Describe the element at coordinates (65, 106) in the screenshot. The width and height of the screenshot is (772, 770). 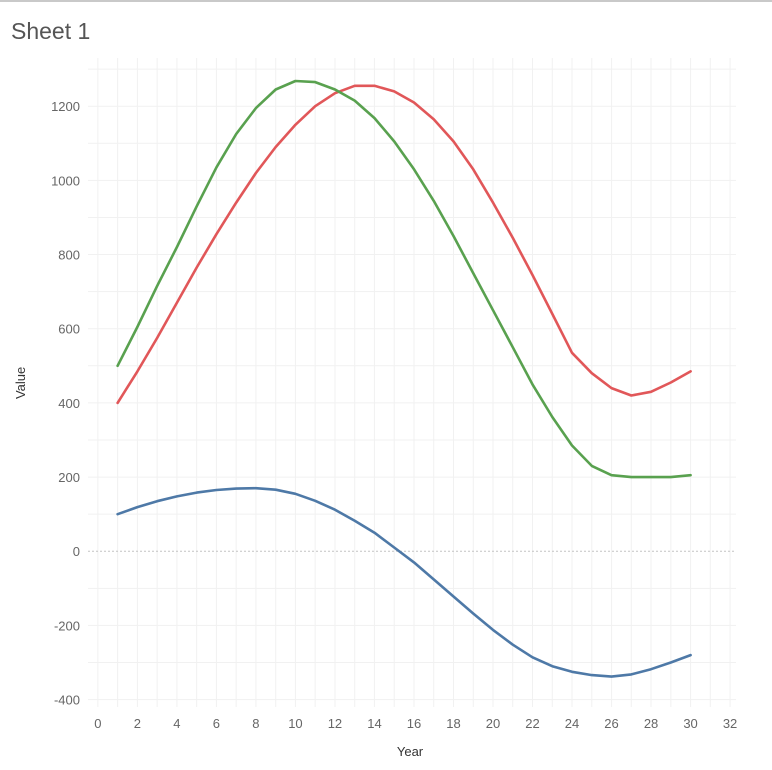
I see `y-tick-label: 1200` at that location.